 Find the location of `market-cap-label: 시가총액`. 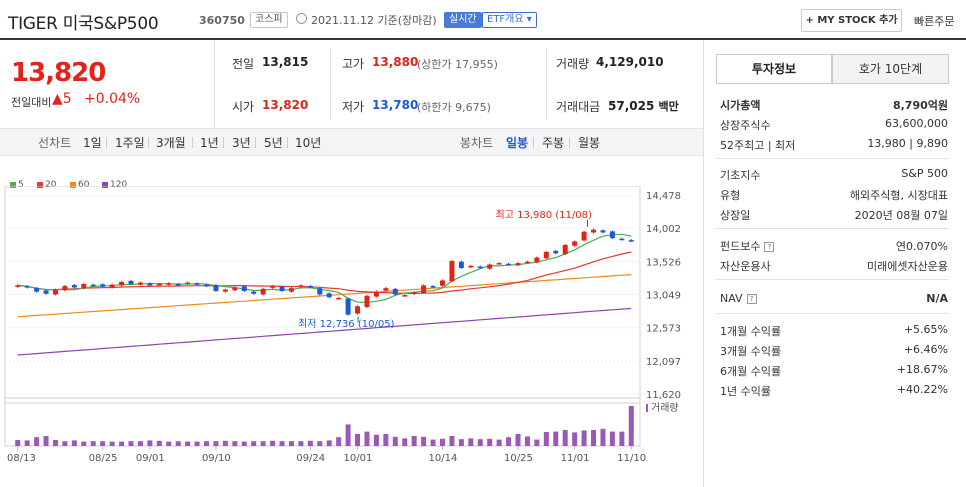

market-cap-label: 시가총액 is located at coordinates (740, 105).